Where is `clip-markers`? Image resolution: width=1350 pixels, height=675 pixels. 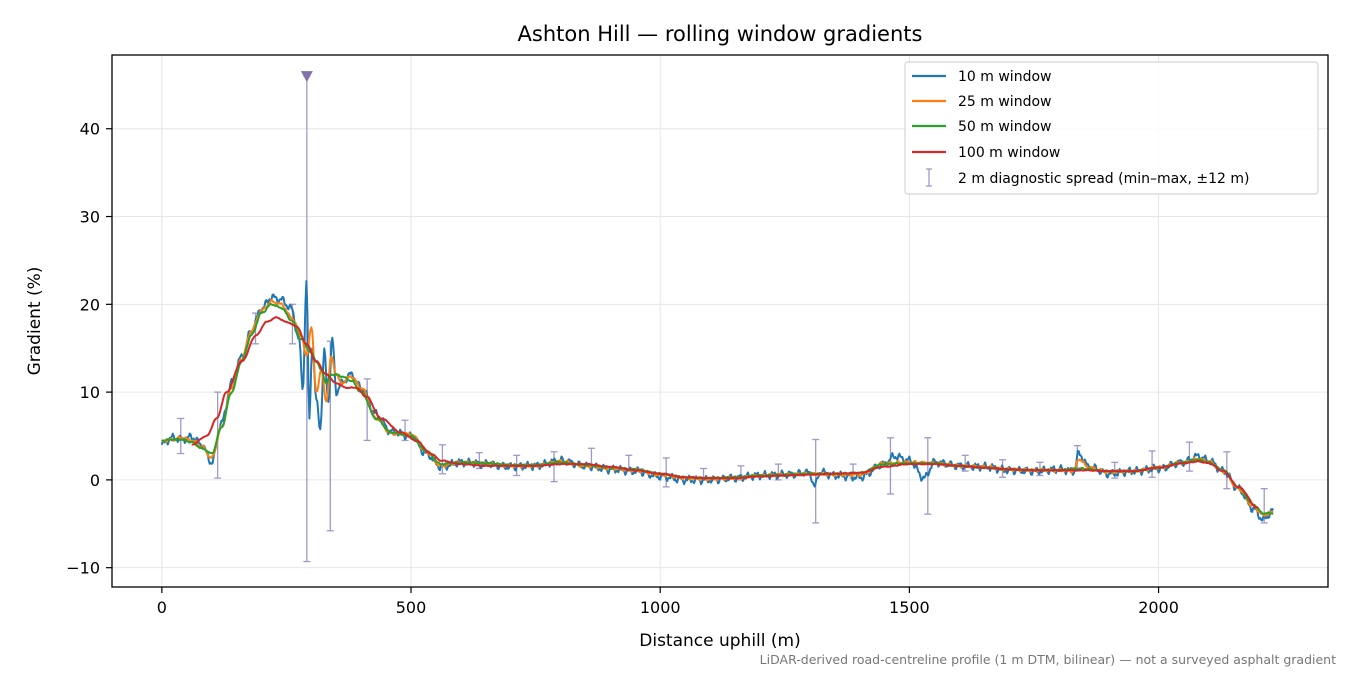 clip-markers is located at coordinates (306, 77).